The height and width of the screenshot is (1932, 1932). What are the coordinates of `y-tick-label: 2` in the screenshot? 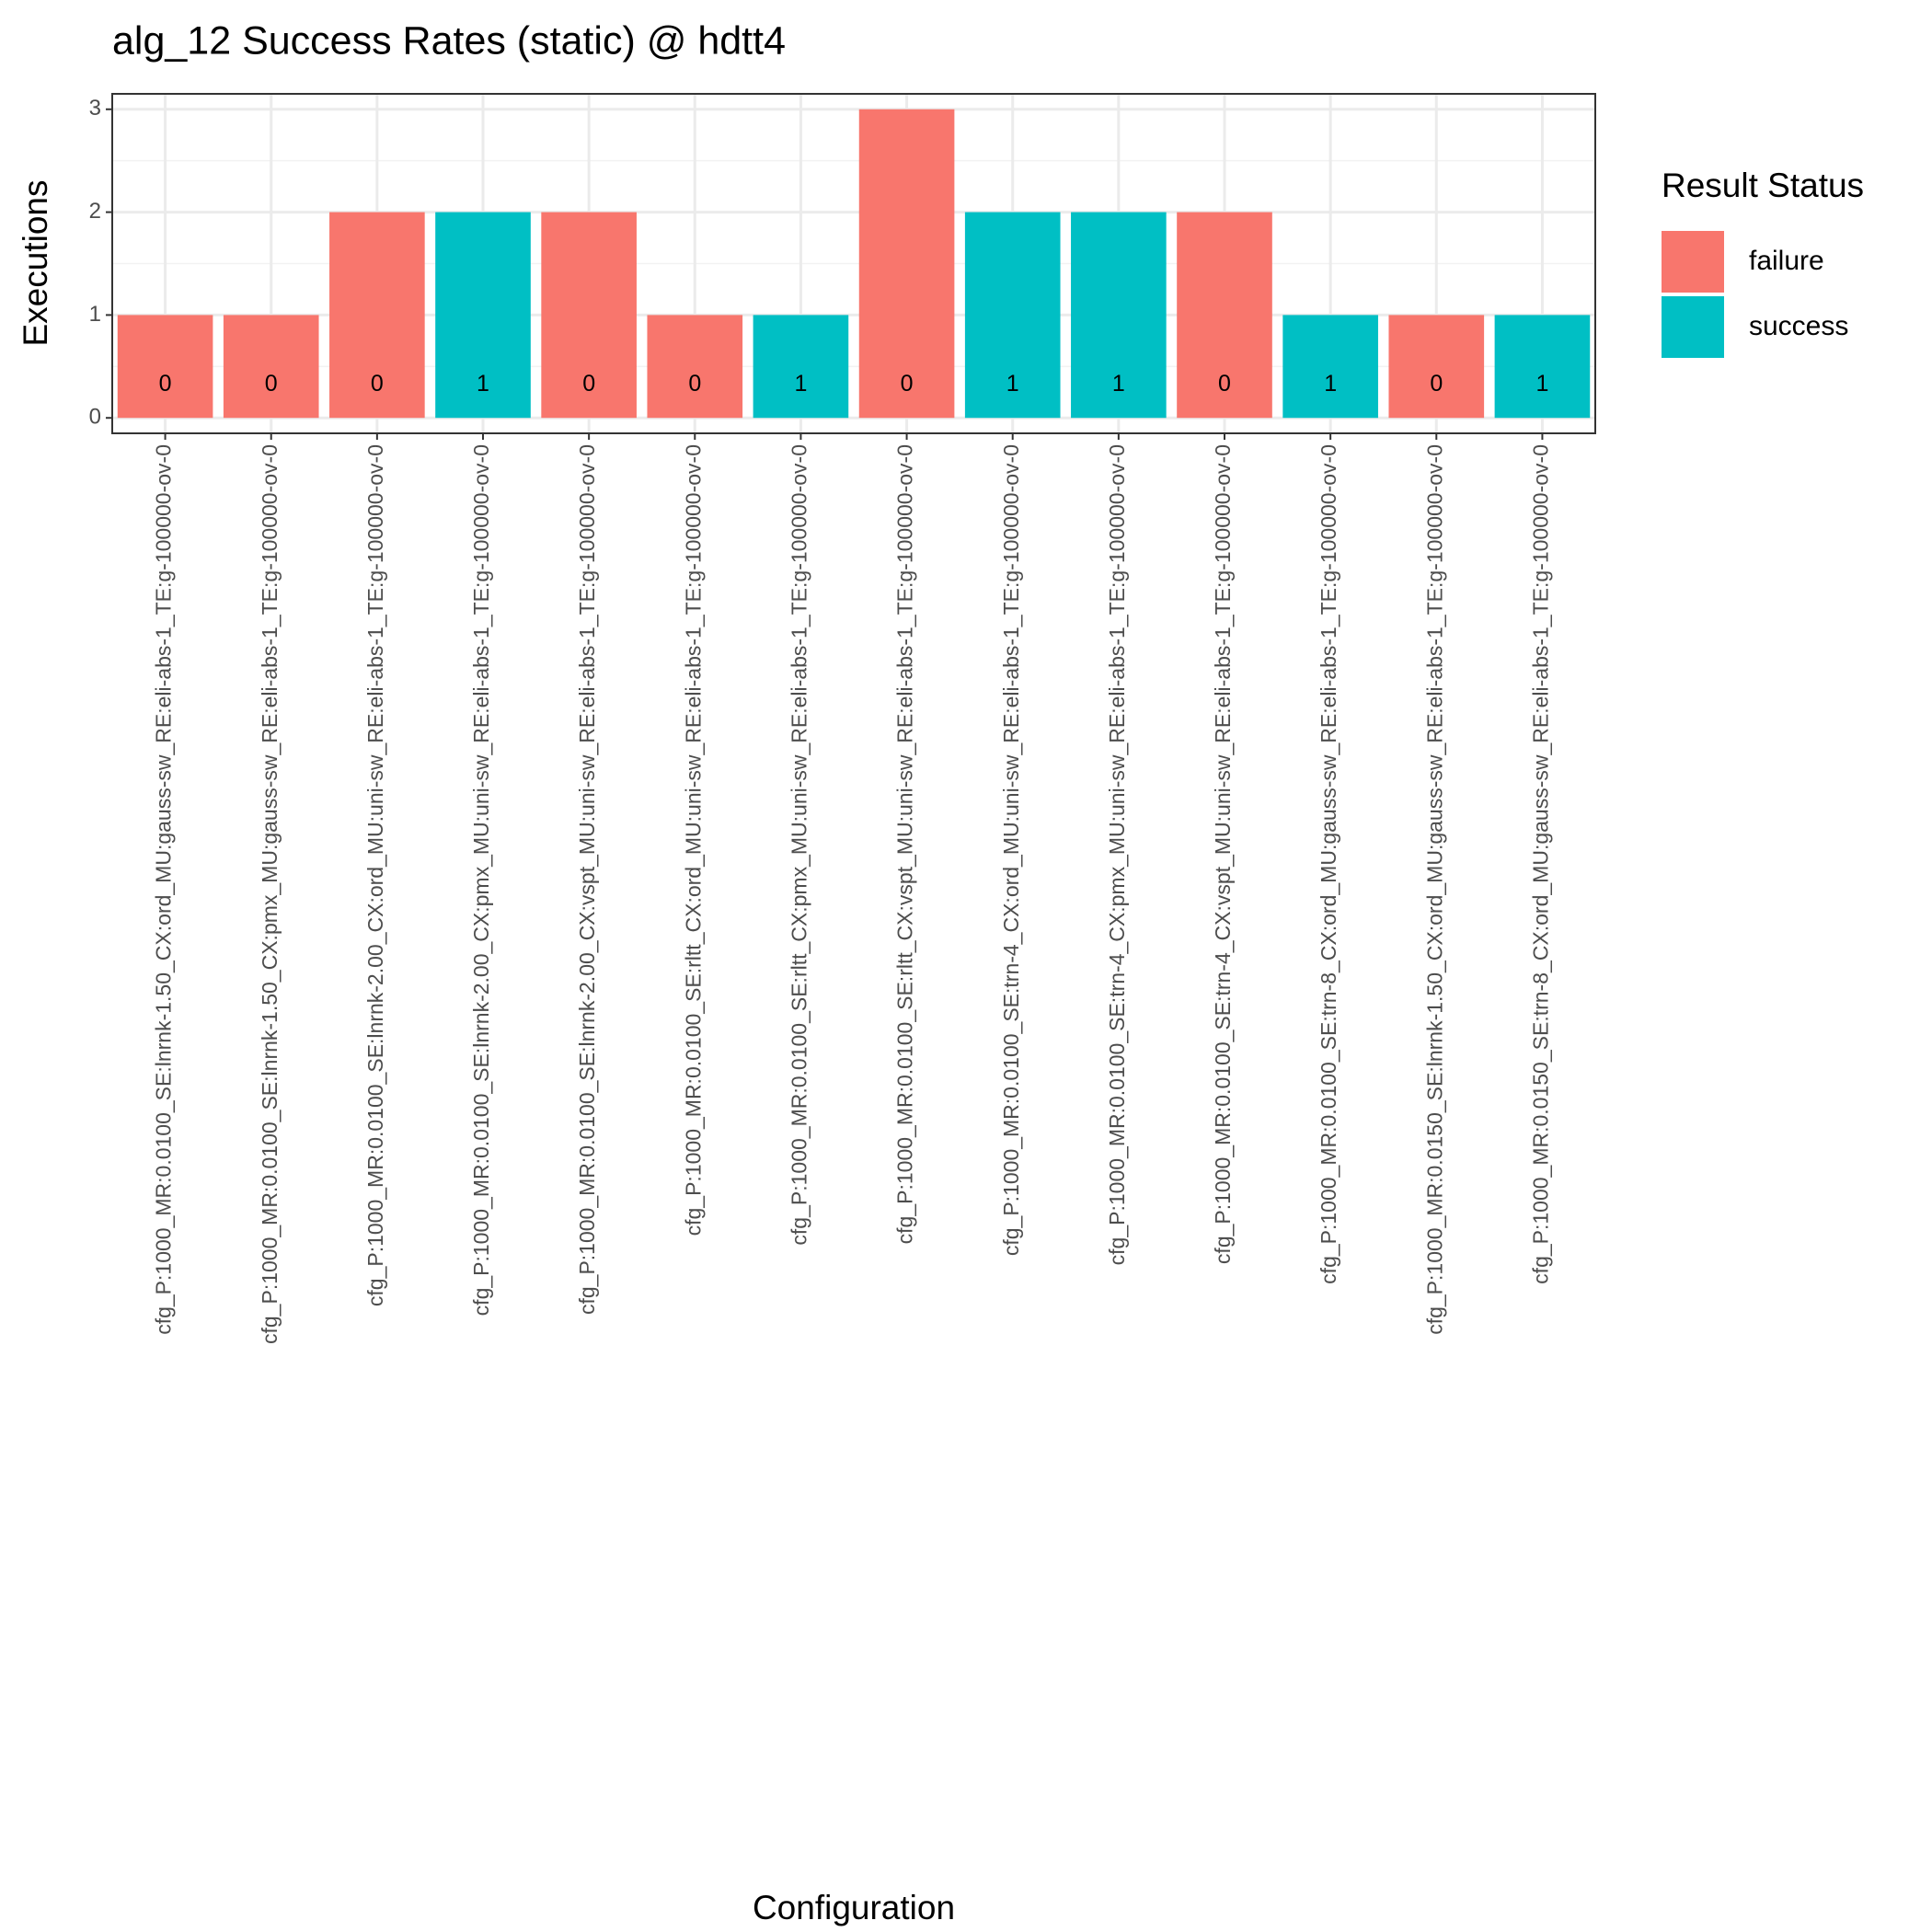 It's located at (95, 211).